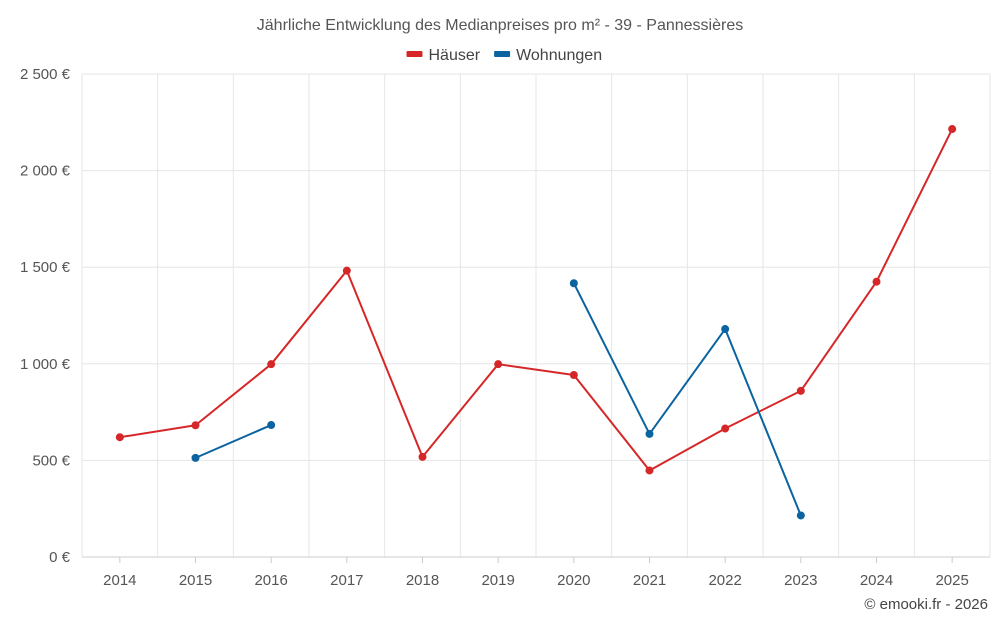 The image size is (1000, 625). I want to click on y-tick-label: 500 €, so click(51, 460).